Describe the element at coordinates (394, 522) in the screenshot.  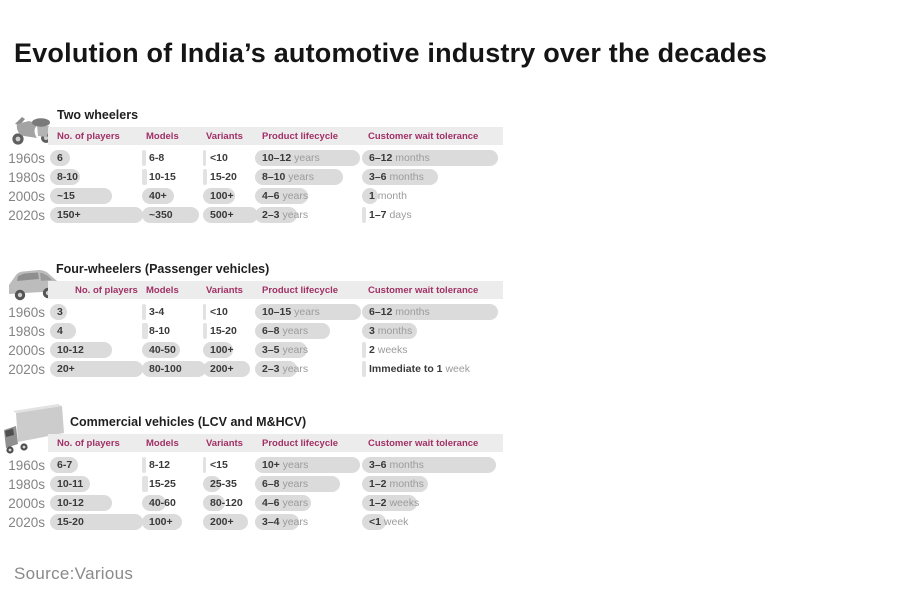
I see `cell-unit: week` at that location.